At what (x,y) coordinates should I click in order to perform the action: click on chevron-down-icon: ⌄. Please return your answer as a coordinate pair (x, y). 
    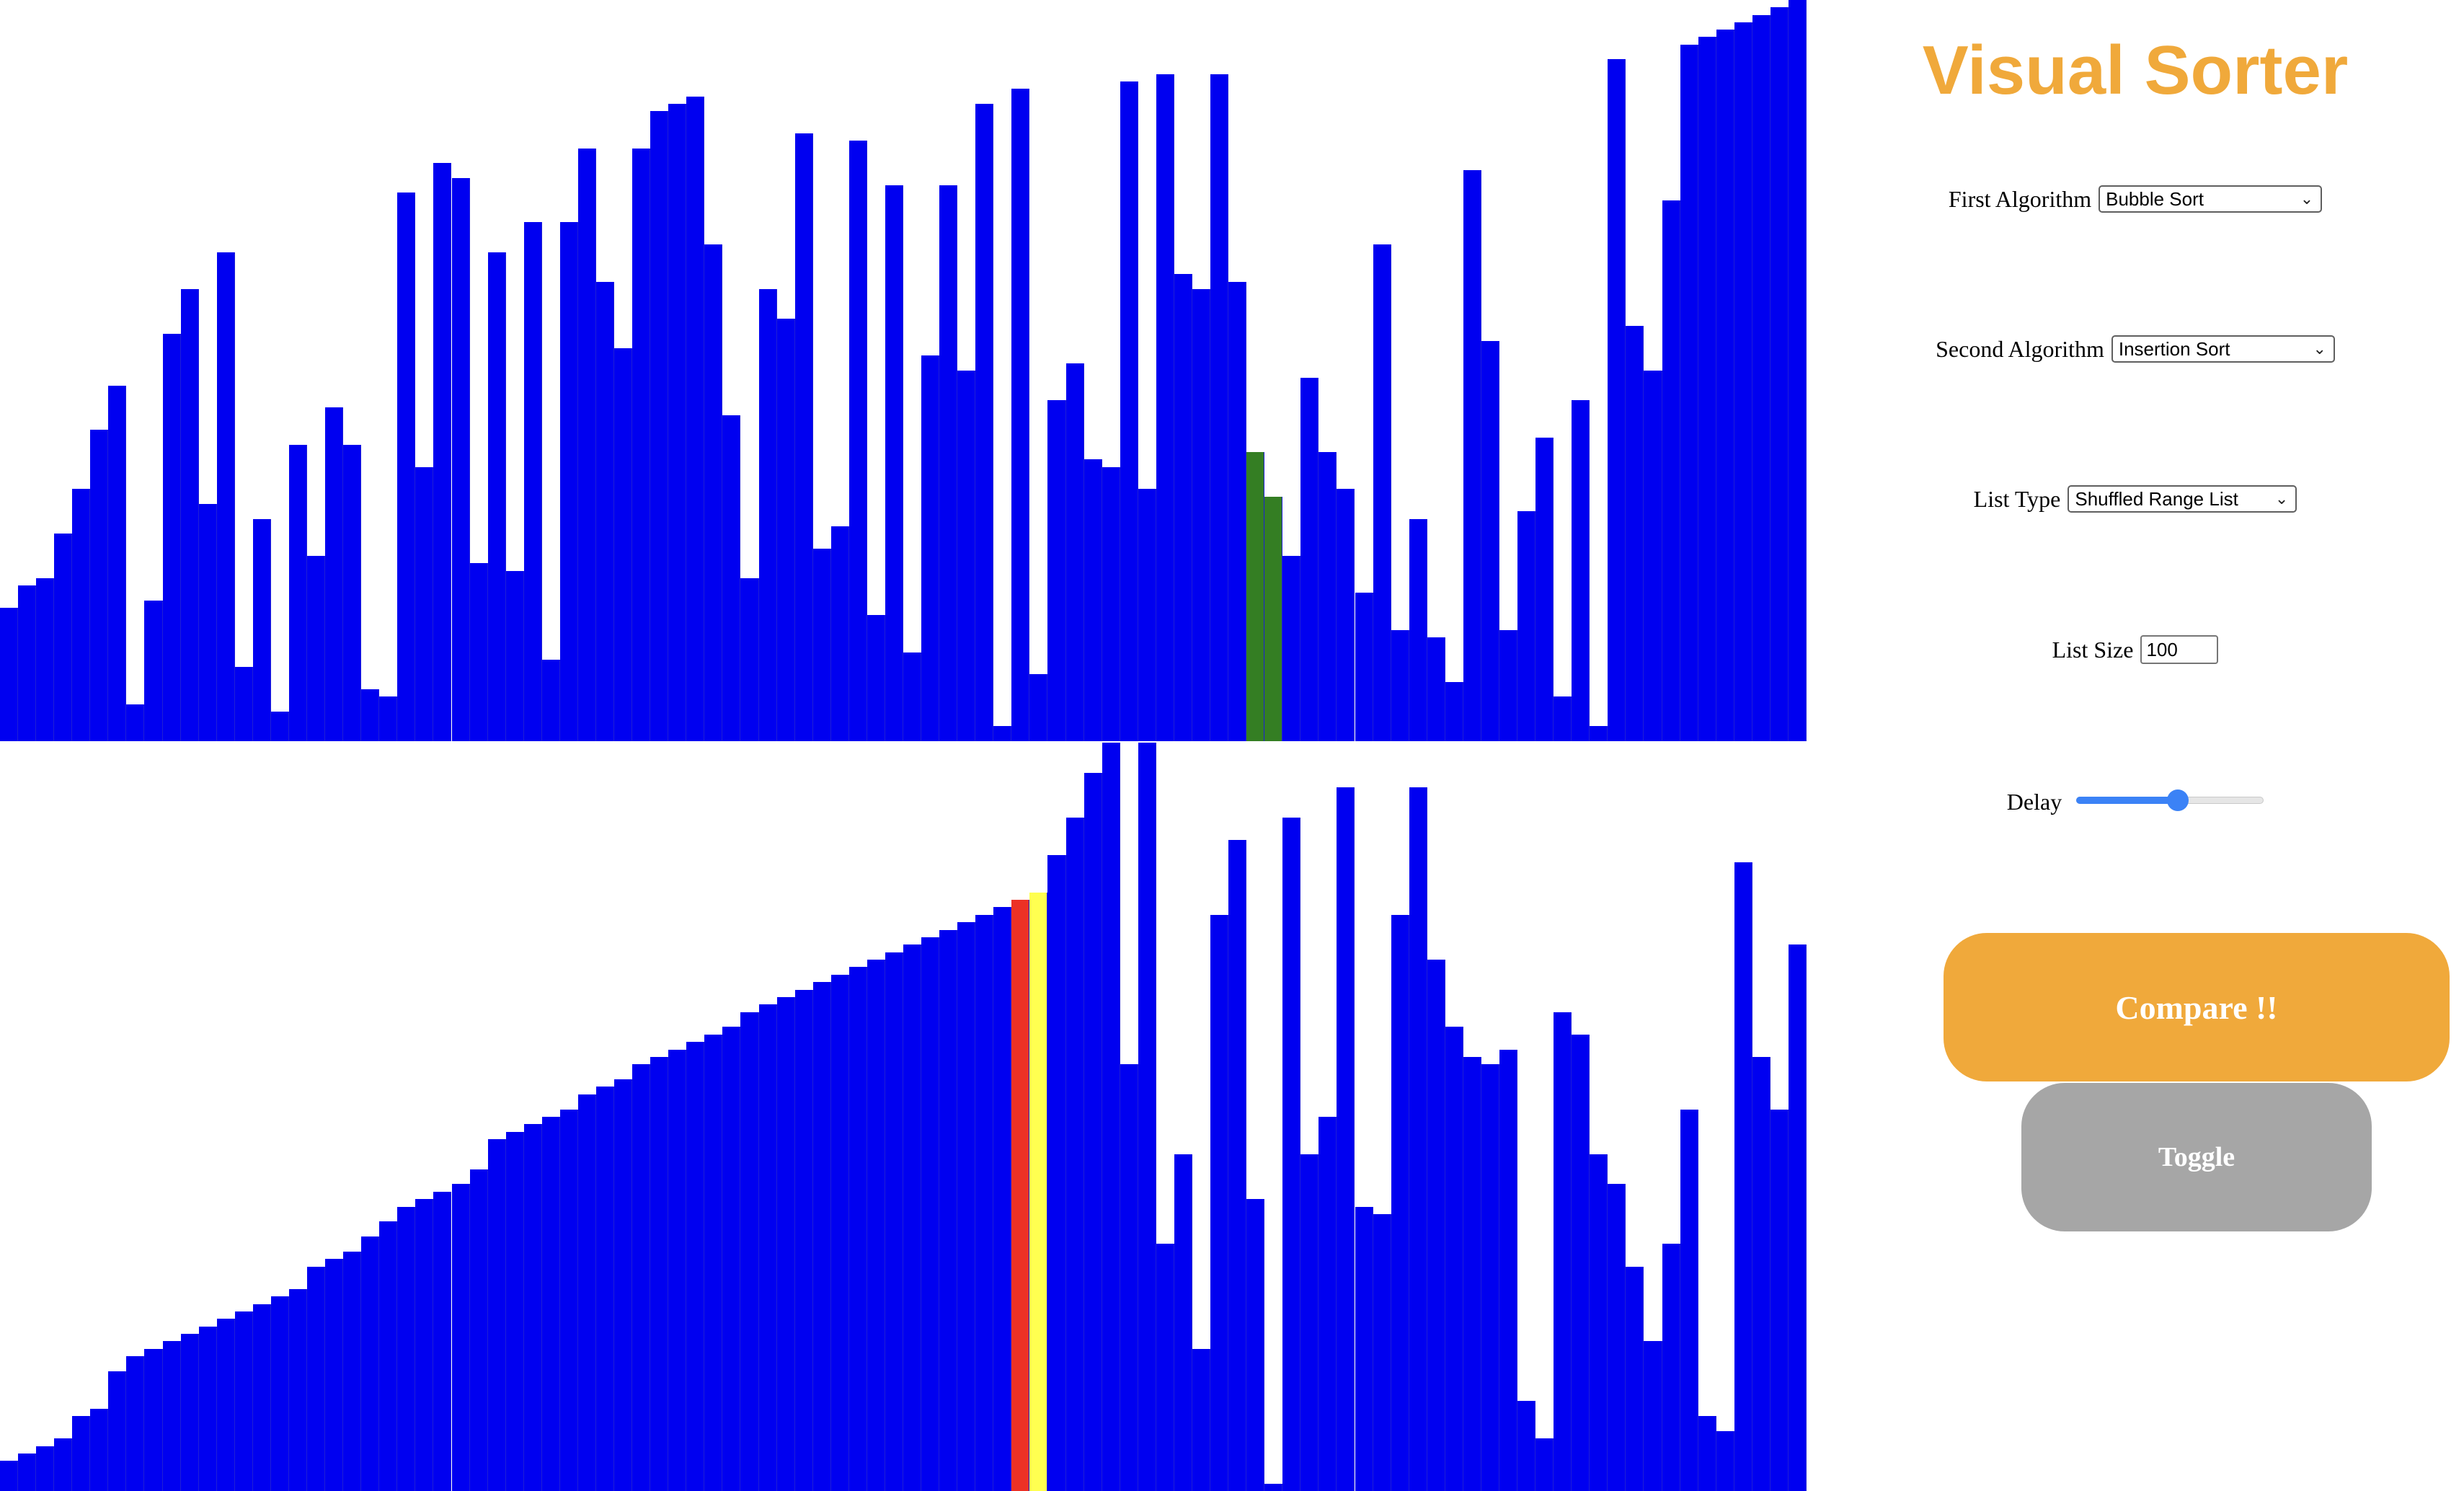
    Looking at the image, I should click on (2281, 499).